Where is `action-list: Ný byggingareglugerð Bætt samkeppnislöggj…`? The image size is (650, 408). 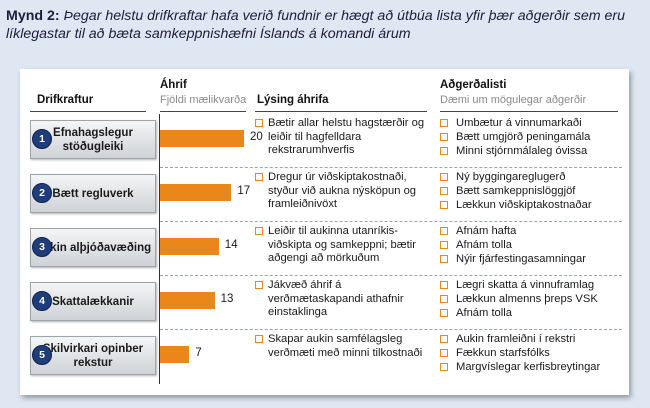
action-list: Ný byggingareglugerð Bætt samkeppnislöggj… is located at coordinates (532, 191).